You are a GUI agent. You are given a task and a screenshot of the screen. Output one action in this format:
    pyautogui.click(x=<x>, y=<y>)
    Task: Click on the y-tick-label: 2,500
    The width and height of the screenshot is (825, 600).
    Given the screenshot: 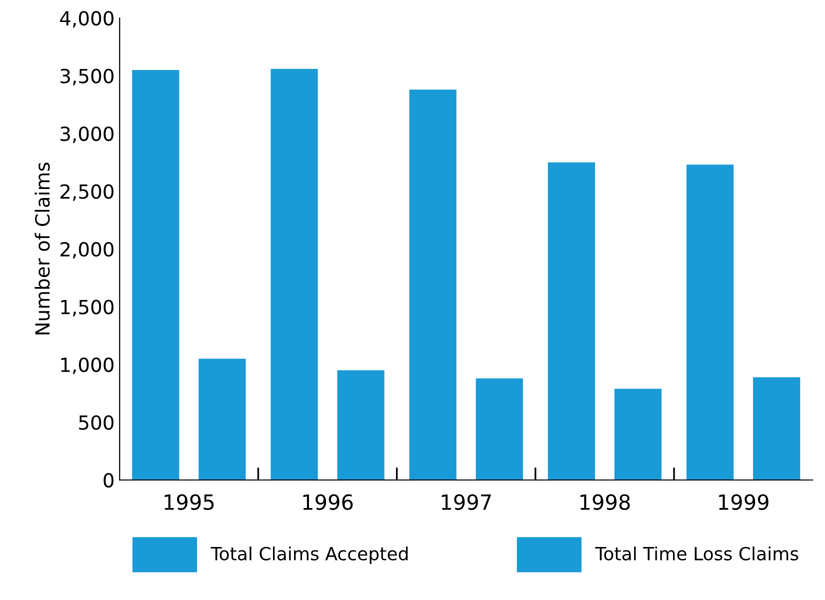 What is the action you would take?
    pyautogui.click(x=87, y=192)
    